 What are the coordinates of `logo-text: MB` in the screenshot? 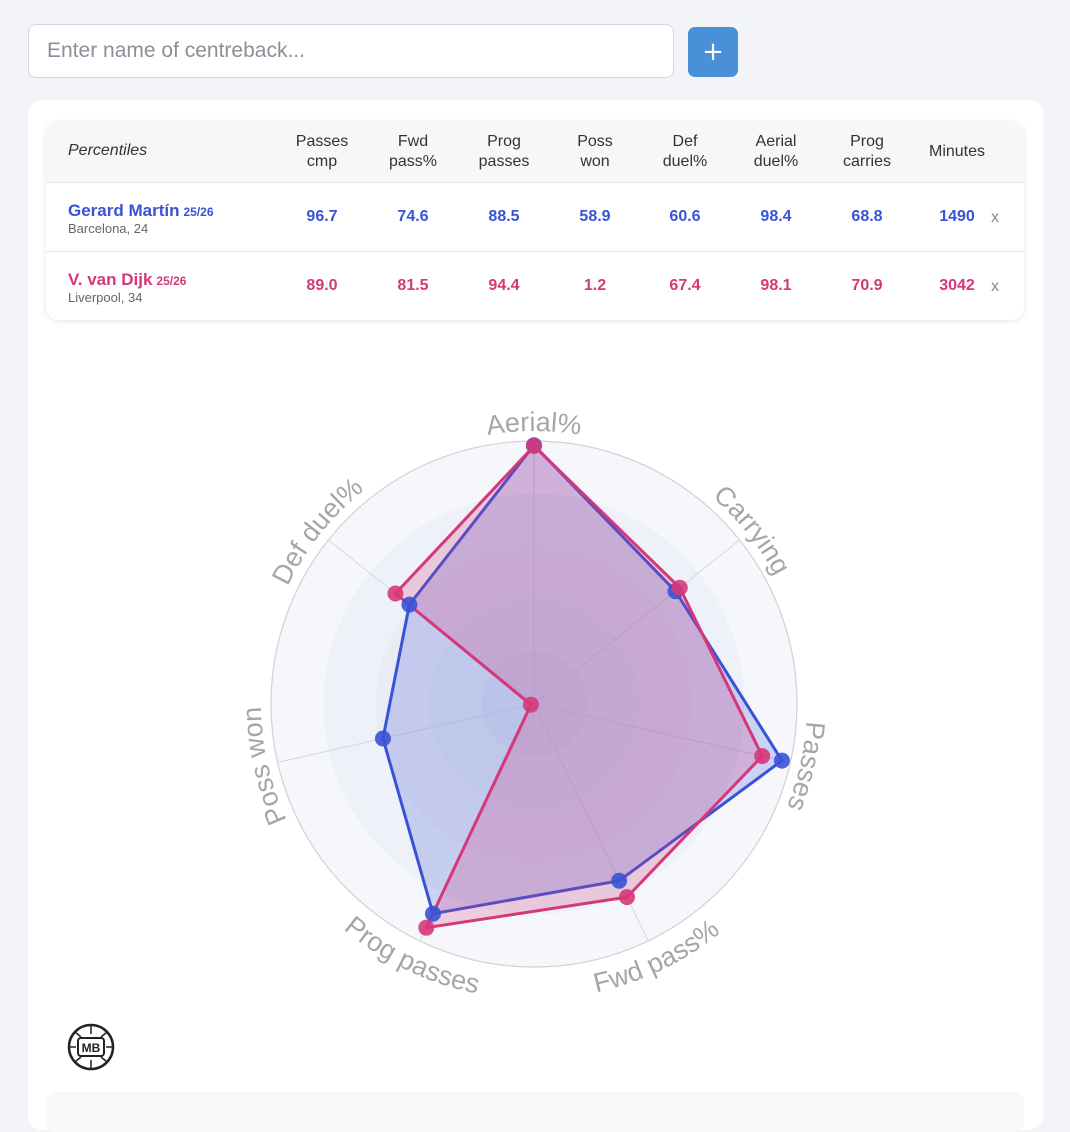 It's located at (91, 1048).